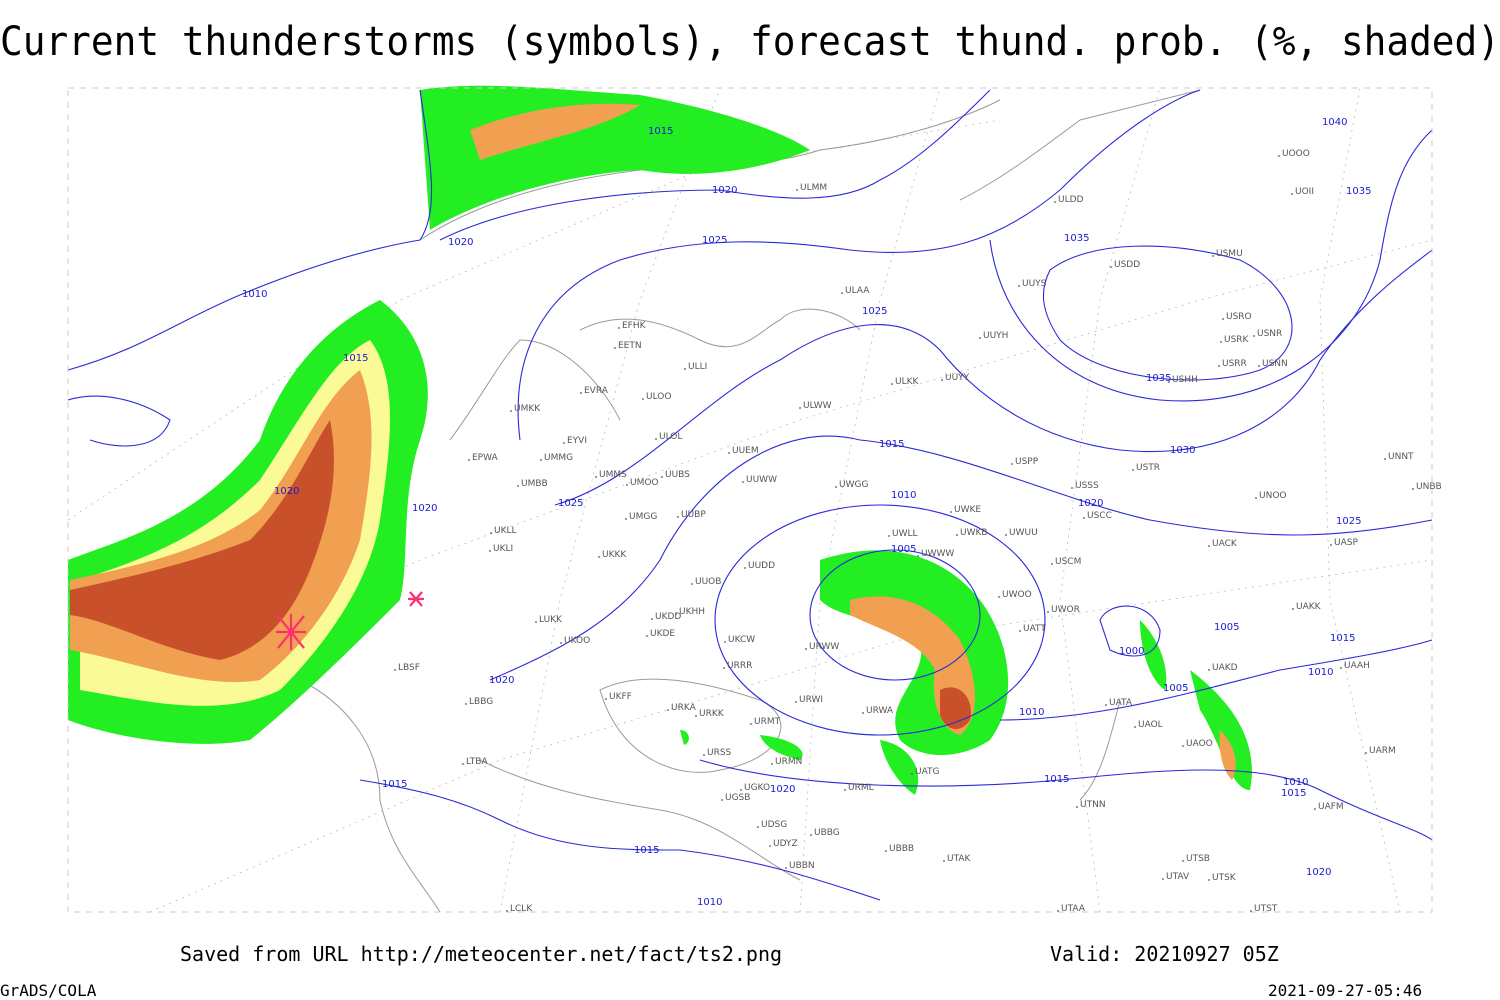 The image size is (1500, 1000). What do you see at coordinates (937, 554) in the screenshot?
I see `station-label: UWWW` at bounding box center [937, 554].